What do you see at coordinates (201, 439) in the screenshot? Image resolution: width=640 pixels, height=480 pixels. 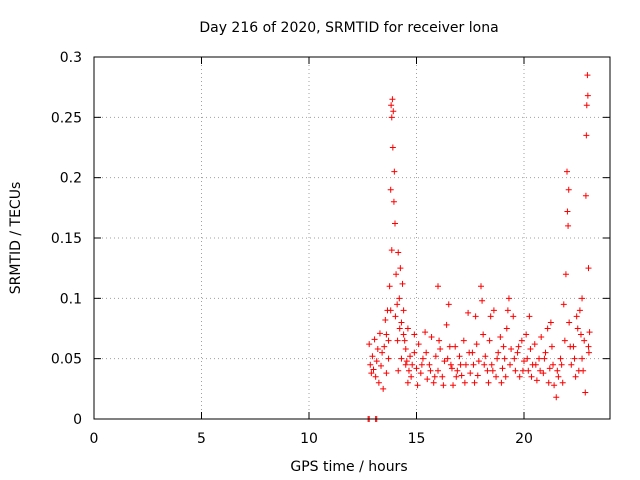 I see `x-tick-label: 5` at bounding box center [201, 439].